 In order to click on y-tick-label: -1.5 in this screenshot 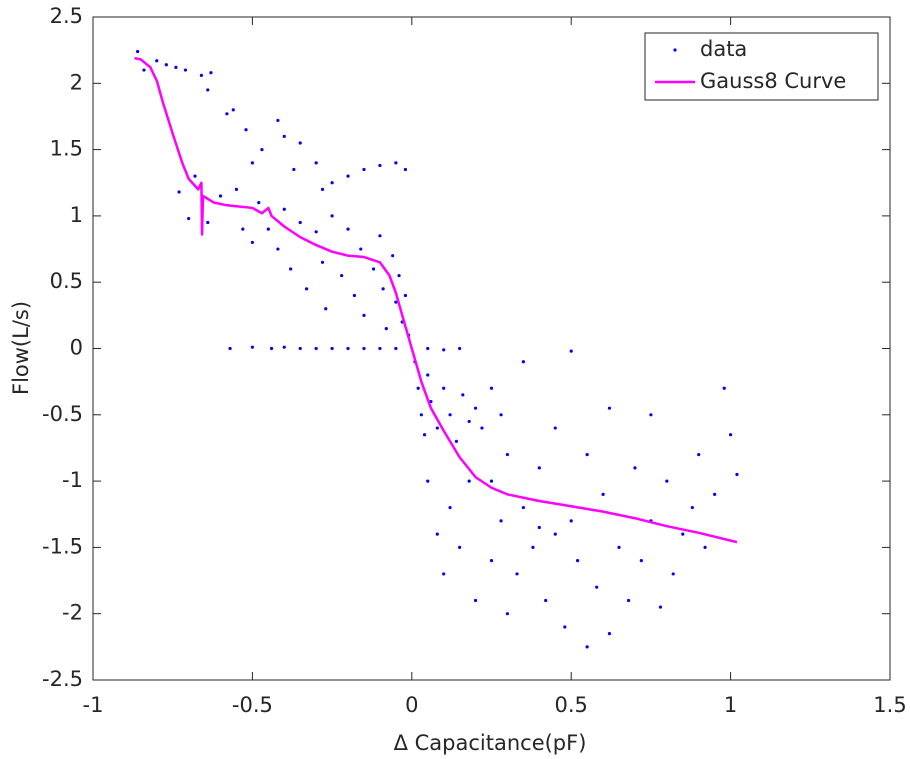, I will do `click(62, 546)`.